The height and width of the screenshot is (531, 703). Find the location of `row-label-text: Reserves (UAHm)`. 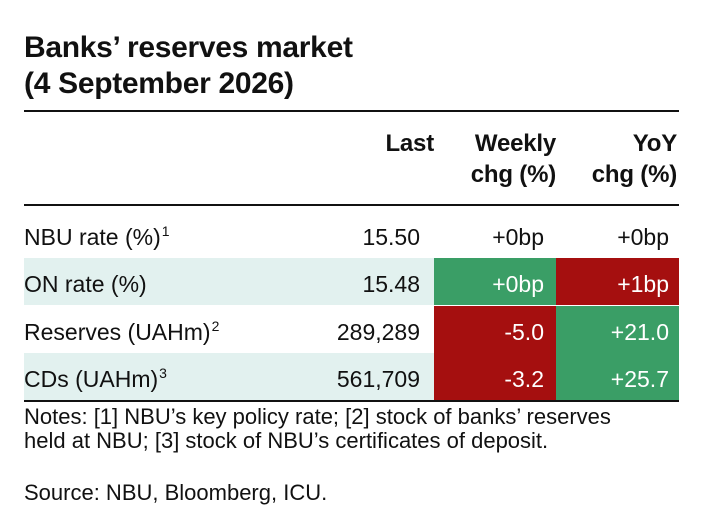

row-label-text: Reserves (UAHm) is located at coordinates (117, 332).